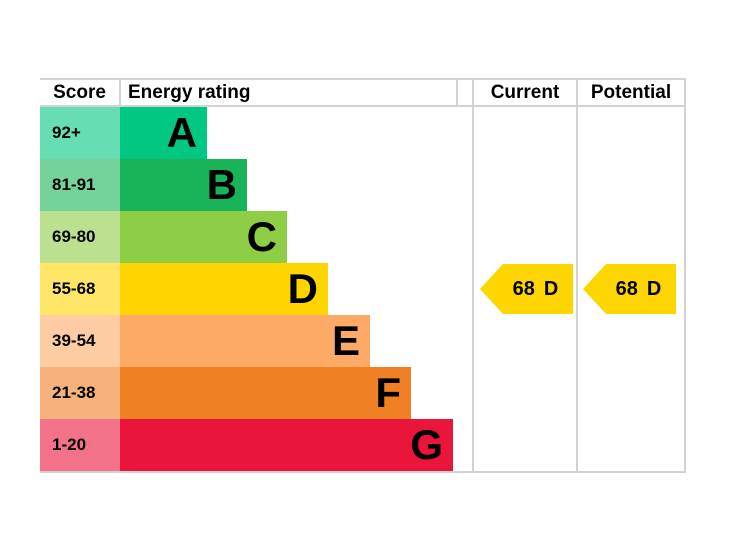  I want to click on current-potential-divider, so click(577, 275).